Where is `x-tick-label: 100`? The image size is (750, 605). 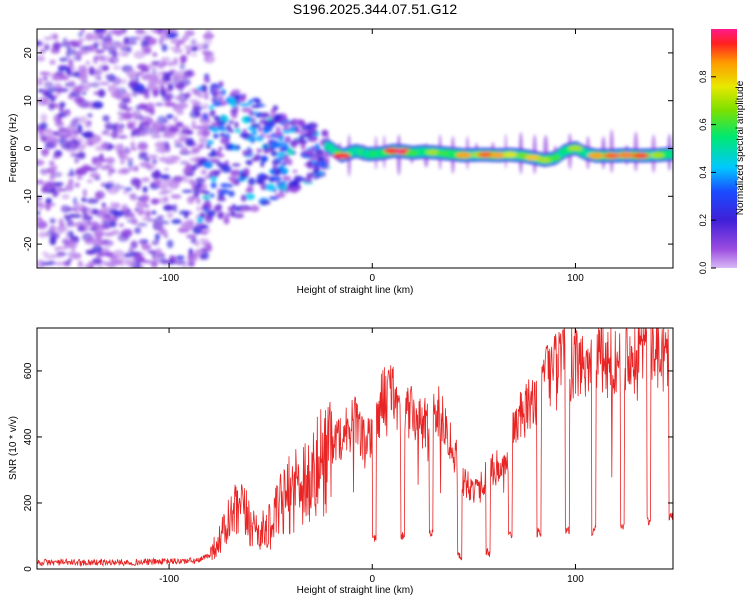 x-tick-label: 100 is located at coordinates (575, 278).